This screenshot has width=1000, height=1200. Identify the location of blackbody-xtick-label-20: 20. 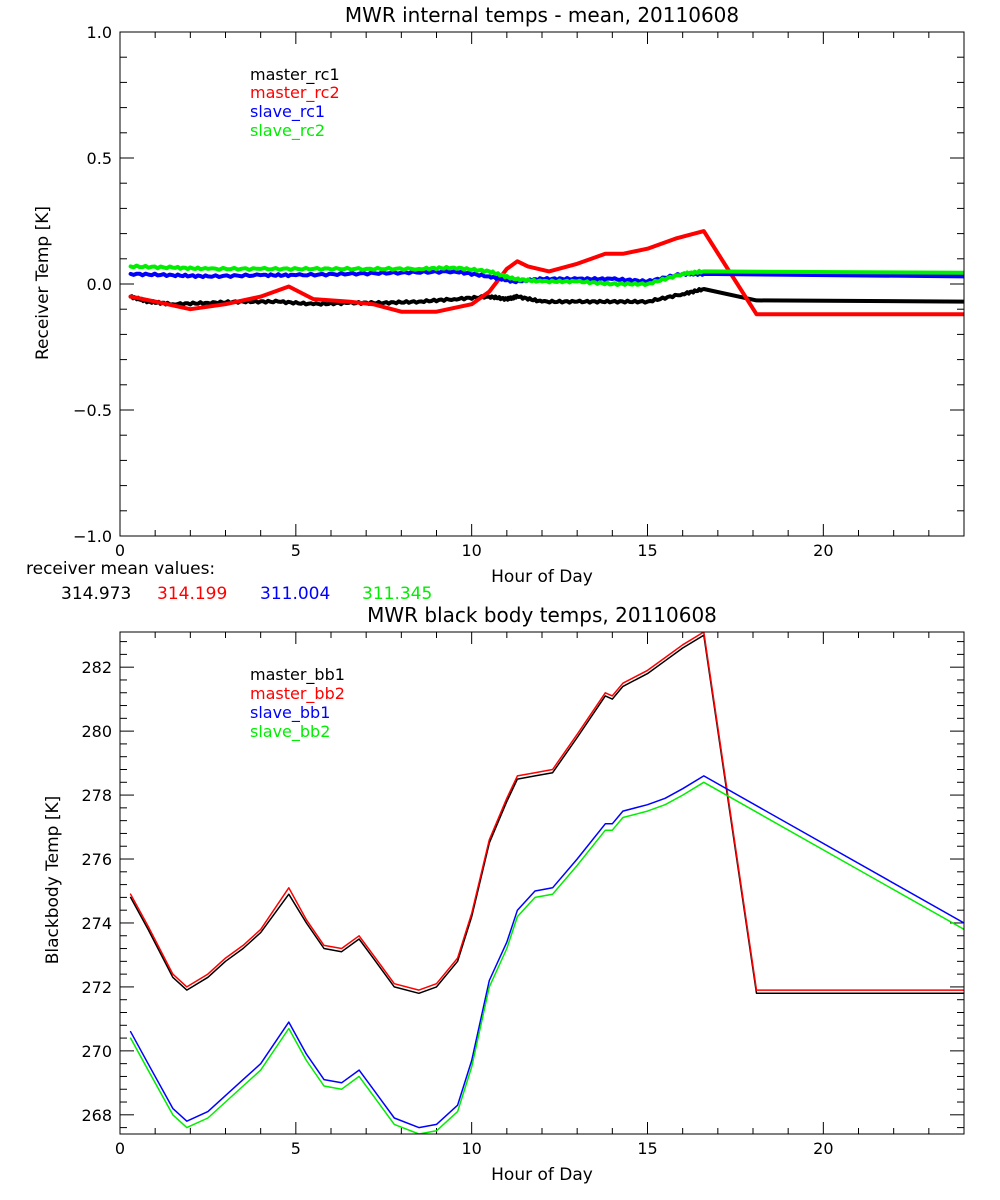
(823, 1148).